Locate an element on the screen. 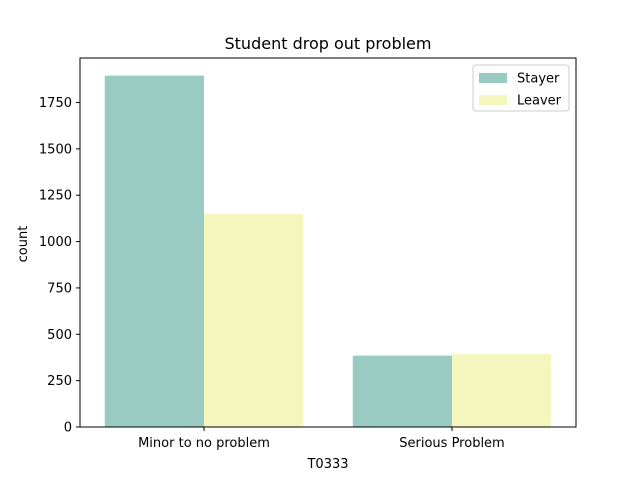 The image size is (640, 480). x-axis-title: T0333 is located at coordinates (327, 464).